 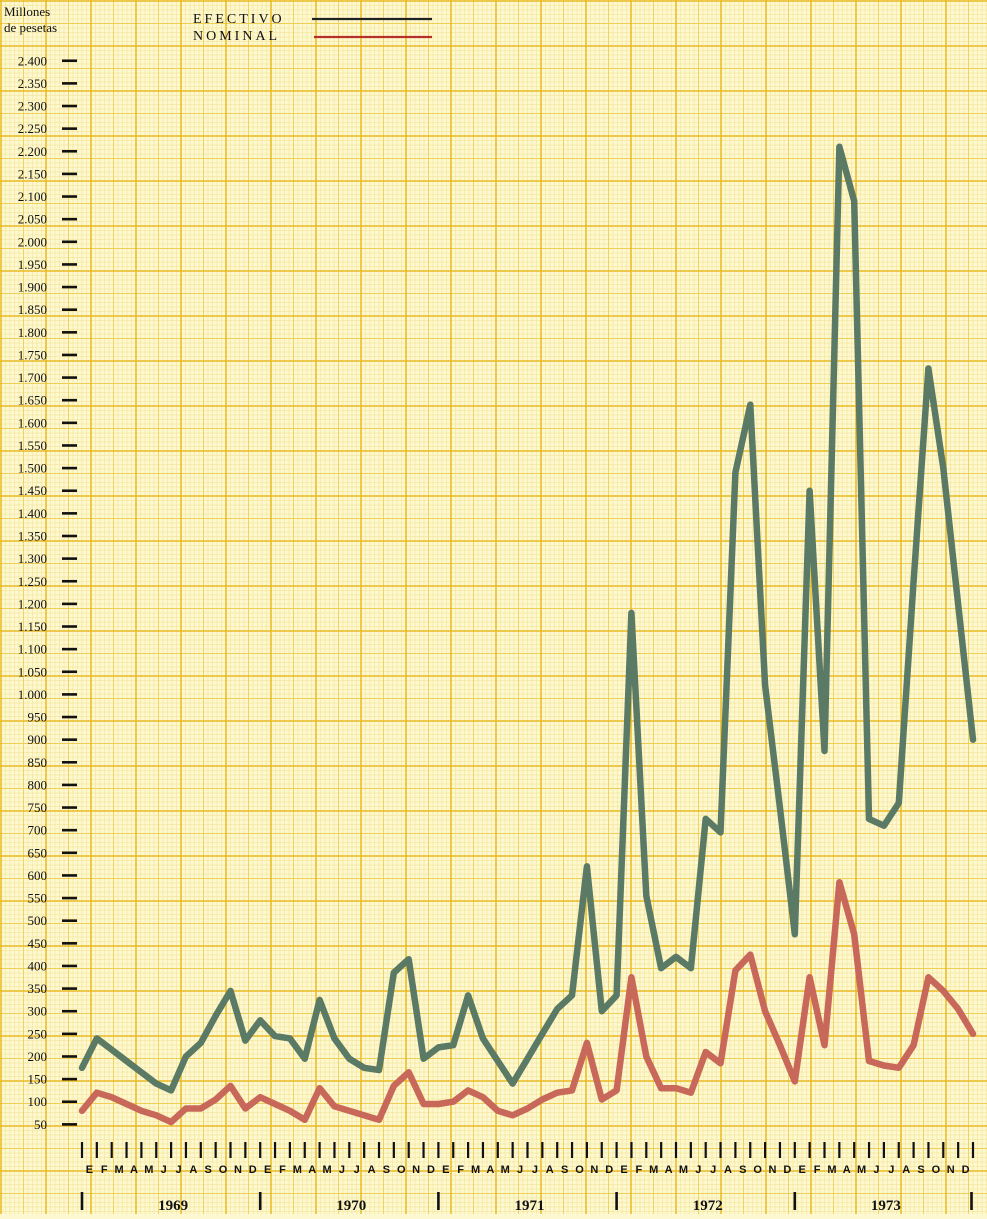 I want to click on y-tick-label: 250, so click(x=38, y=1033).